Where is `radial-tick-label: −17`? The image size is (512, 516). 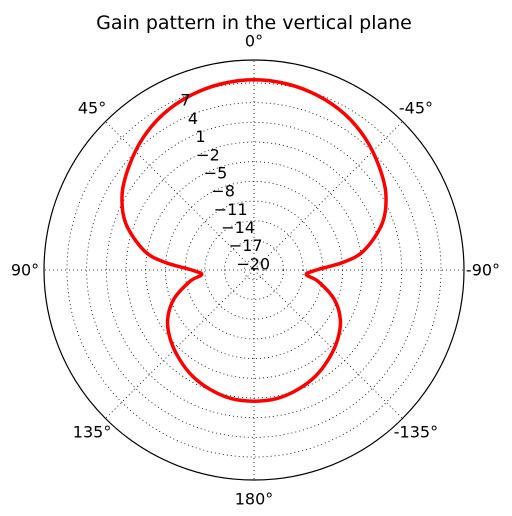 radial-tick-label: −17 is located at coordinates (246, 245).